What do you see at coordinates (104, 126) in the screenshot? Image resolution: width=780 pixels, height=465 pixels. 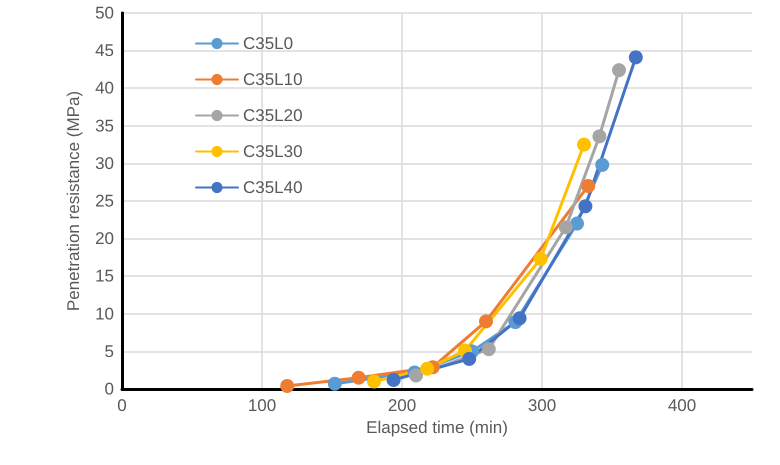 I see `y-tick-label: 35` at bounding box center [104, 126].